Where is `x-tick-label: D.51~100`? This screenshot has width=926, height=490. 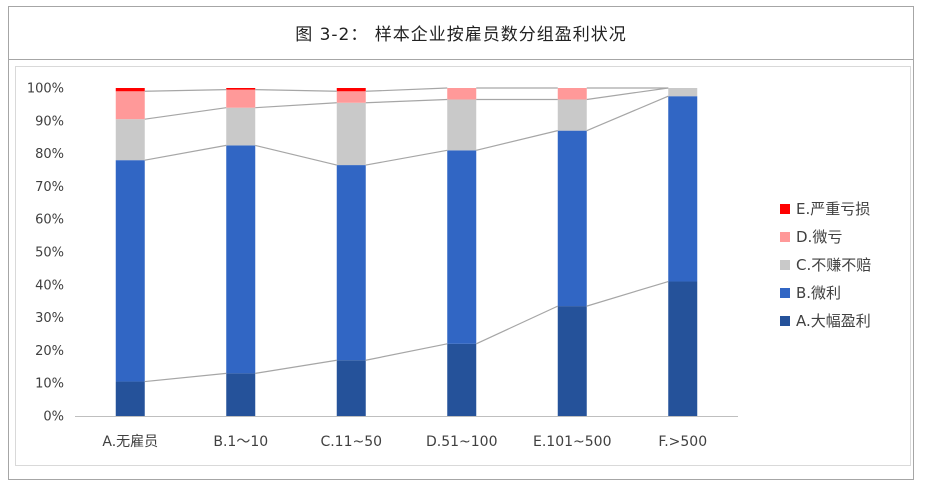
x-tick-label: D.51~100 is located at coordinates (462, 442).